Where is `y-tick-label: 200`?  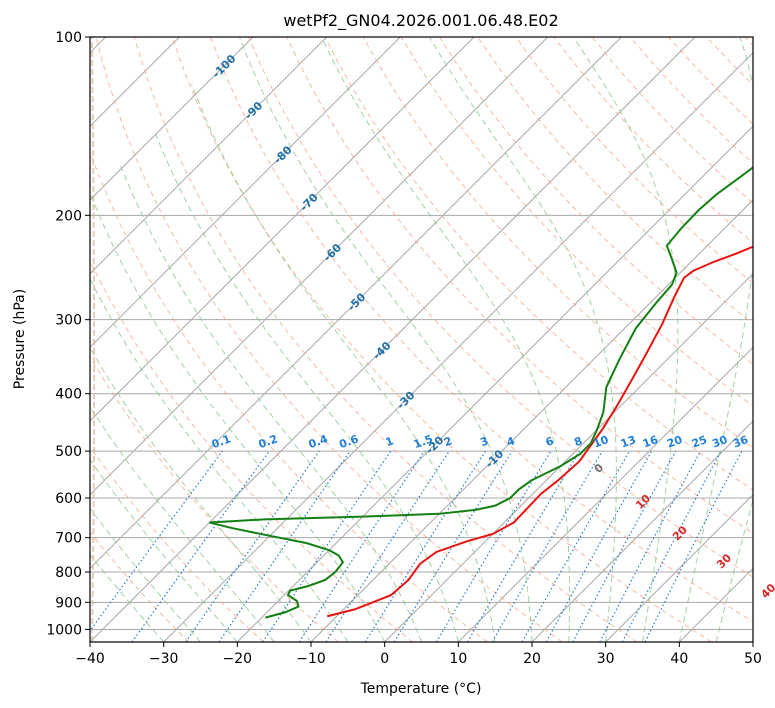 y-tick-label: 200 is located at coordinates (68, 216).